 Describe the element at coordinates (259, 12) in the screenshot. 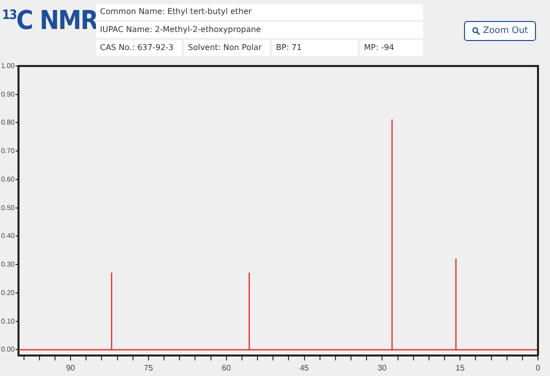

I see `text: Common Name: Ethyl tert-butyl ether` at that location.